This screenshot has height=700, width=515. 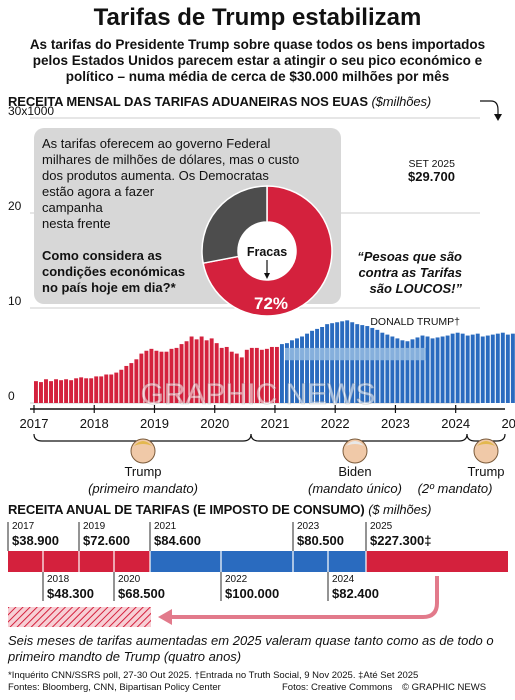 I want to click on monthly-bars, so click(x=274, y=361).